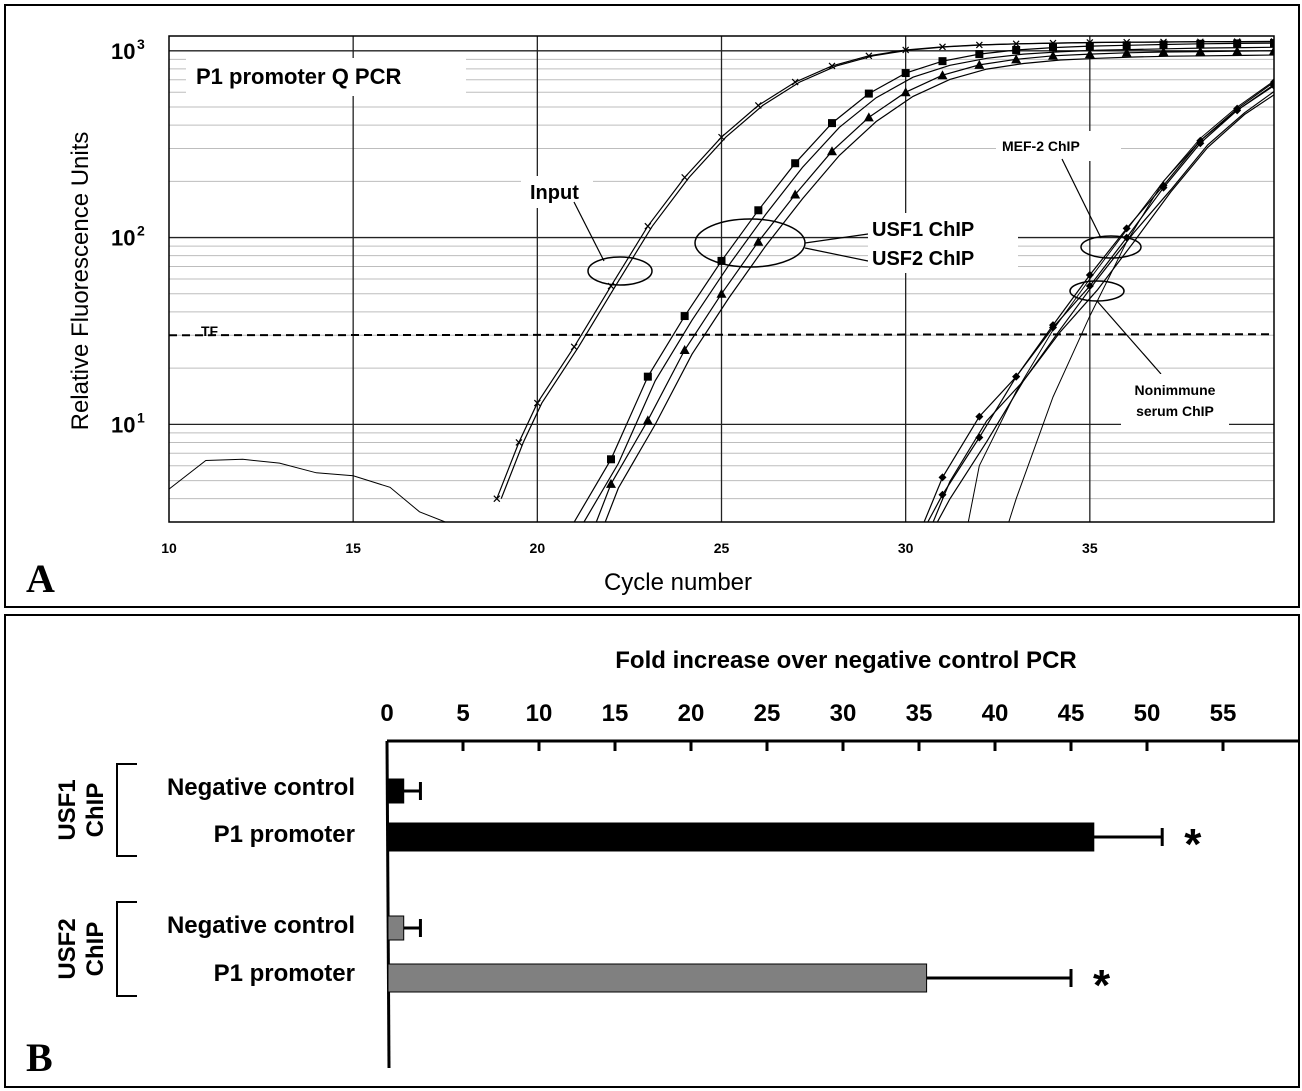 This screenshot has width=1302, height=1091. What do you see at coordinates (261, 925) in the screenshot?
I see `row-label-usf2-negative: Negative control` at bounding box center [261, 925].